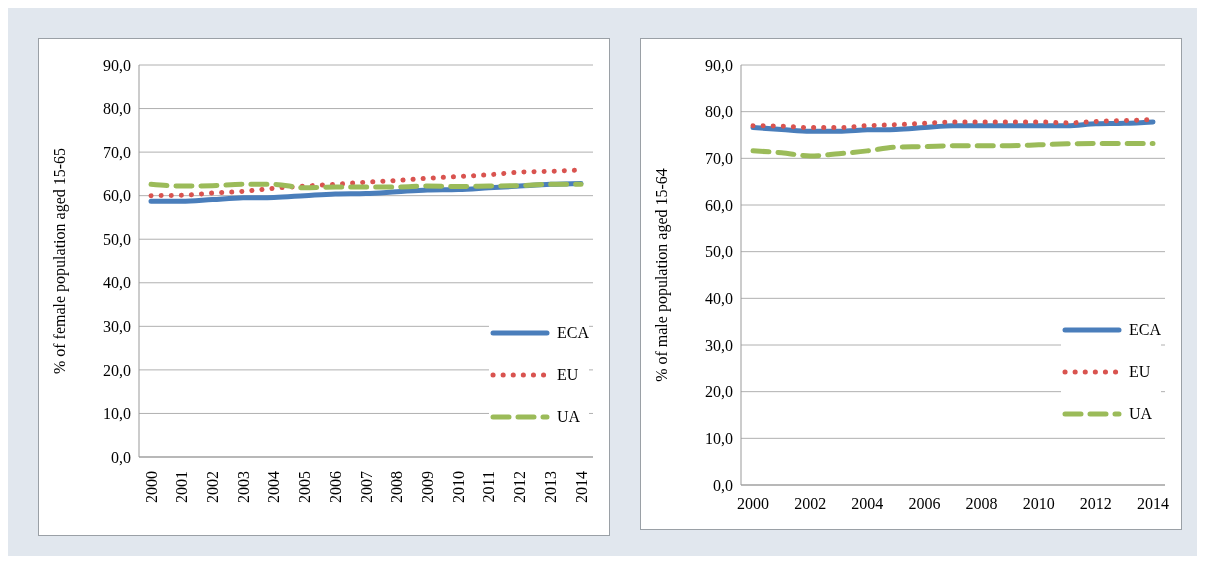 The image size is (1205, 564). Describe the element at coordinates (243, 487) in the screenshot. I see `x-tick-label: 2003` at that location.